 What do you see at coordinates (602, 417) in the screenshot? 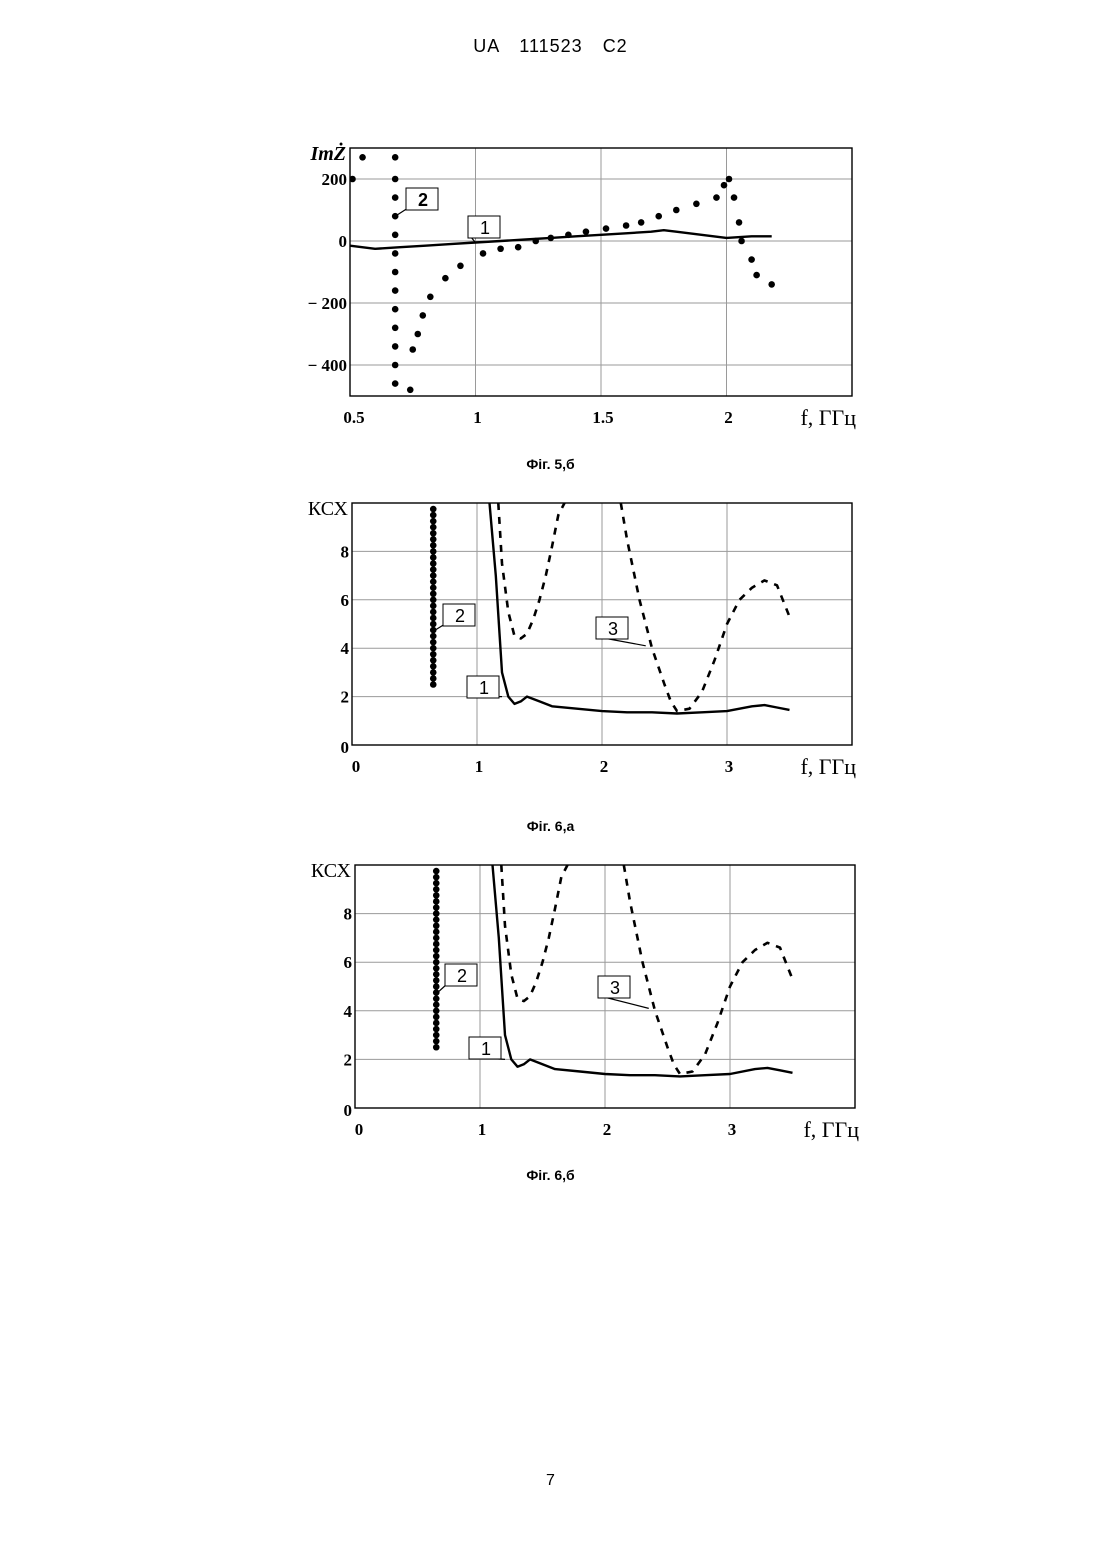
I see `x-tick-label: 1.5` at bounding box center [602, 417].